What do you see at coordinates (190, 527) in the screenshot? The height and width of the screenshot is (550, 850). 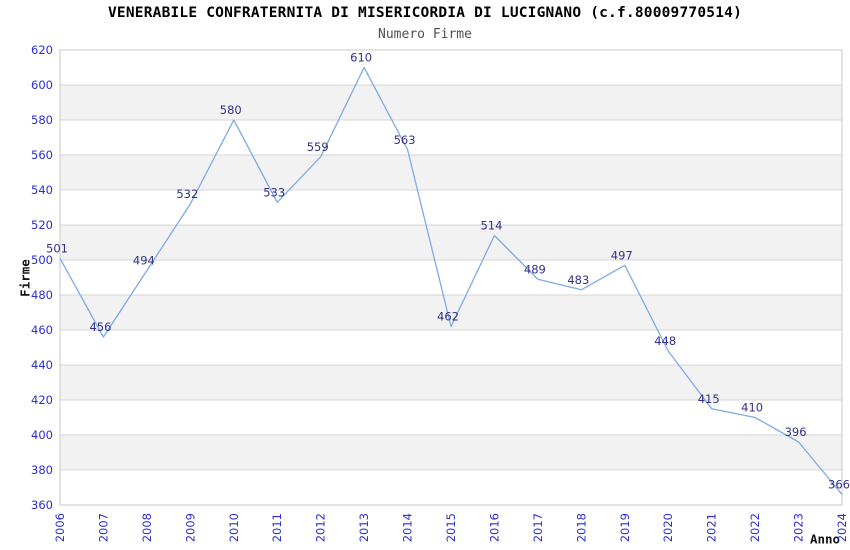 I see `x-tick-label: 2009` at bounding box center [190, 527].